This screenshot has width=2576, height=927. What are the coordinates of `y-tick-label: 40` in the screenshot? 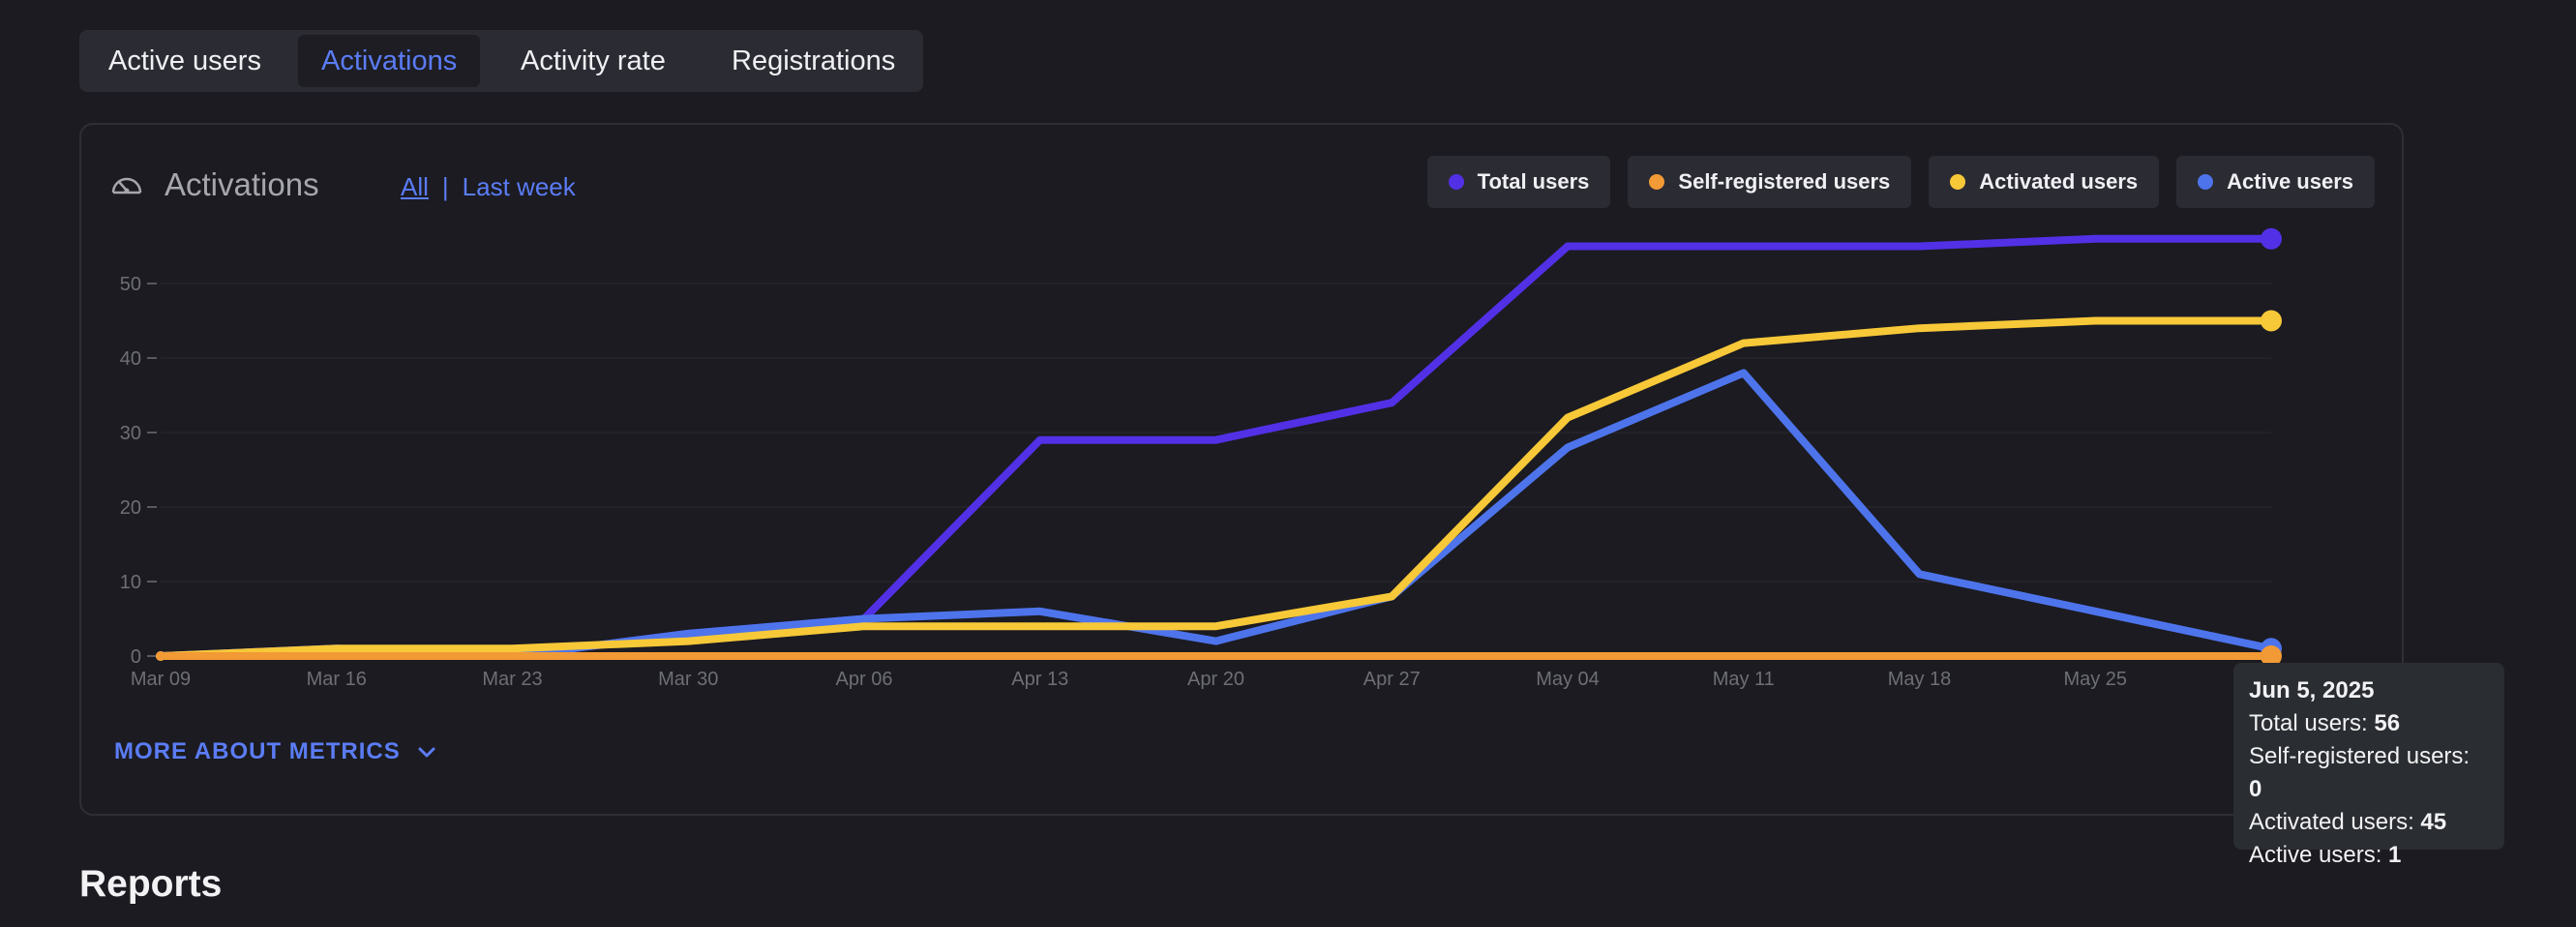 It's located at (130, 359).